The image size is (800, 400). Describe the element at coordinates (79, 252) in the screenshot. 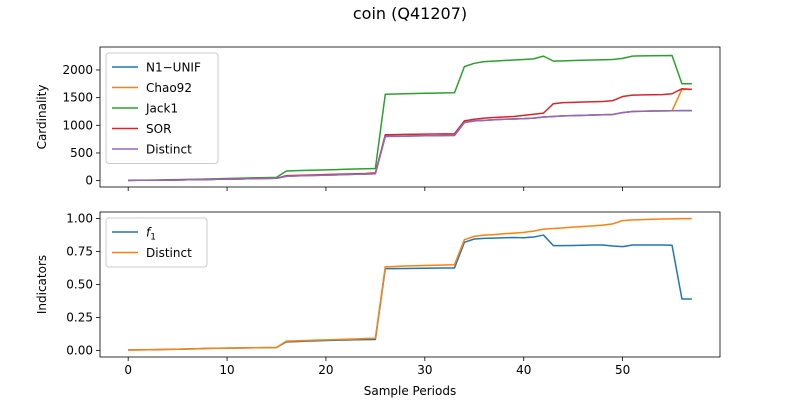

I see `panel2-y-tick-label: 0.75` at that location.